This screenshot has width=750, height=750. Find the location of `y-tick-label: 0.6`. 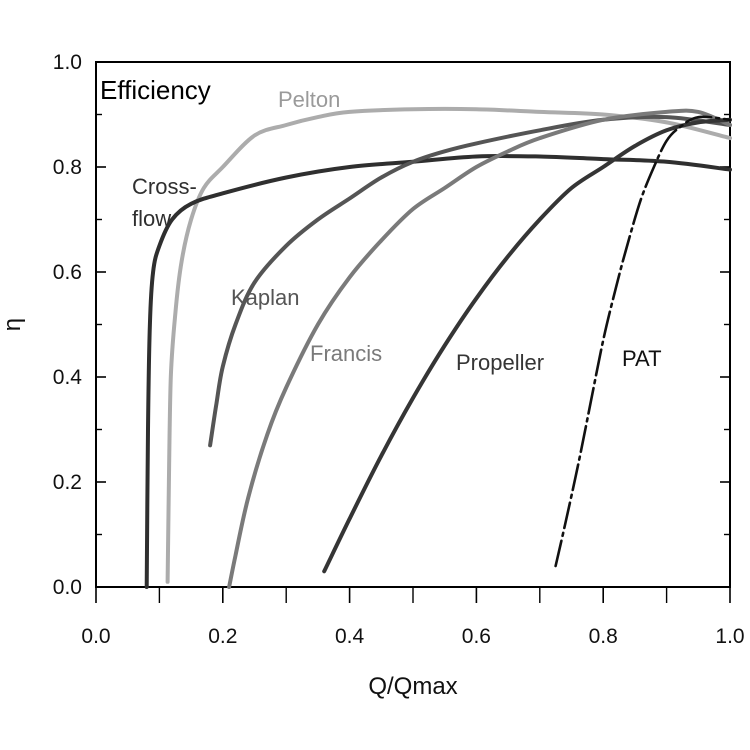

y-tick-label: 0.6 is located at coordinates (67, 272).